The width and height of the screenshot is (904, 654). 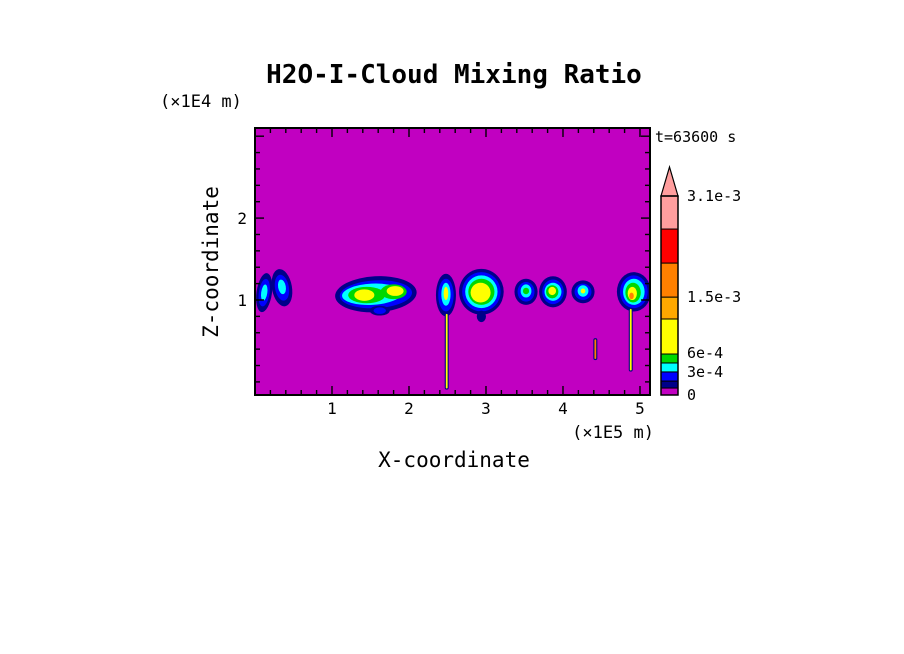 What do you see at coordinates (376, 296) in the screenshot?
I see `large-cloud` at bounding box center [376, 296].